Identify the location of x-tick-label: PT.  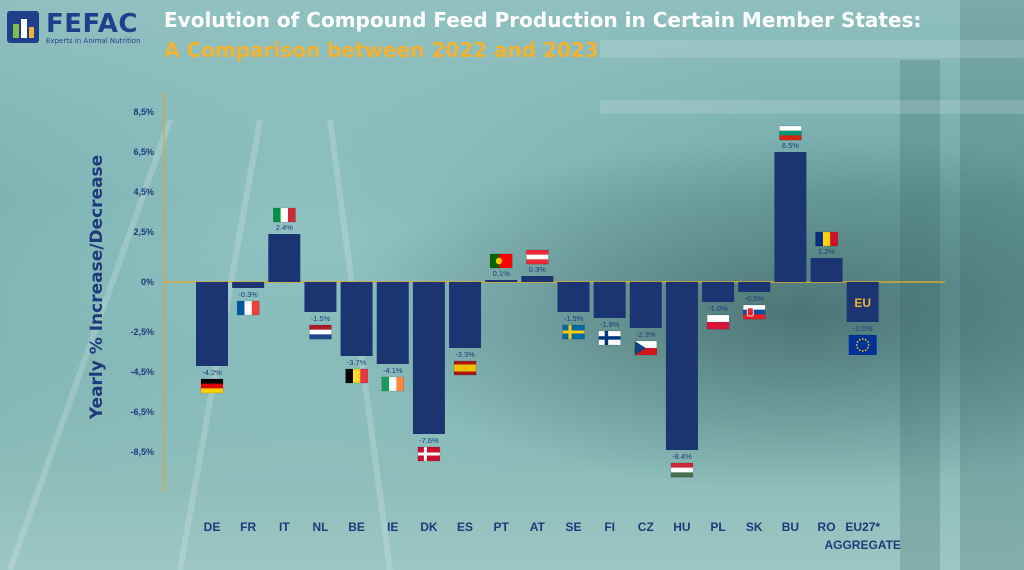
(502, 527).